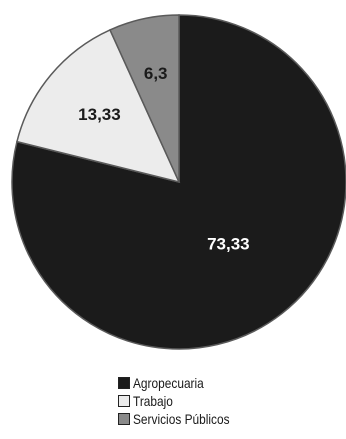  Describe the element at coordinates (228, 244) in the screenshot. I see `data-label-agropecuaria: 73,33` at that location.